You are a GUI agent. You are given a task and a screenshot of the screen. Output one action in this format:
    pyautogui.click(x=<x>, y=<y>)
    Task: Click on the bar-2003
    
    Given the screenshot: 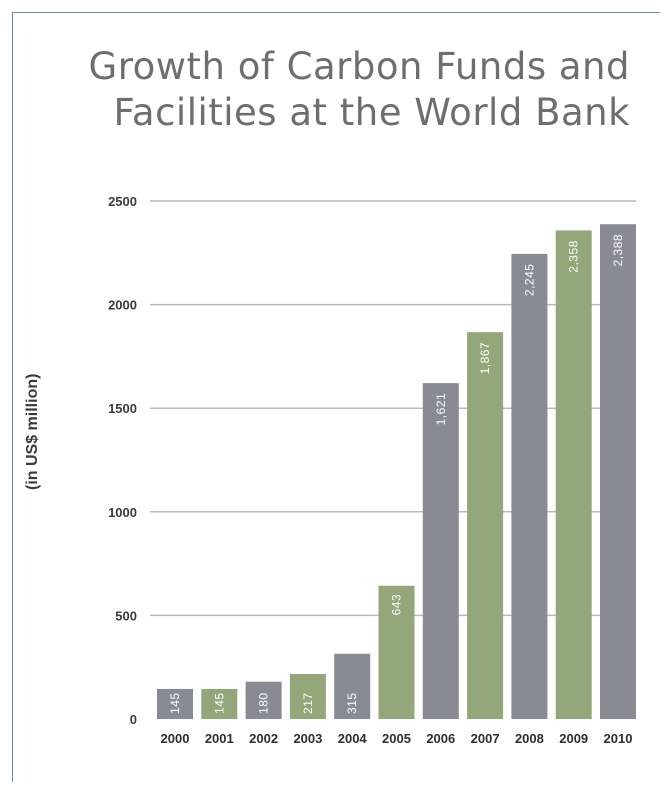 What is the action you would take?
    pyautogui.click(x=307, y=696)
    